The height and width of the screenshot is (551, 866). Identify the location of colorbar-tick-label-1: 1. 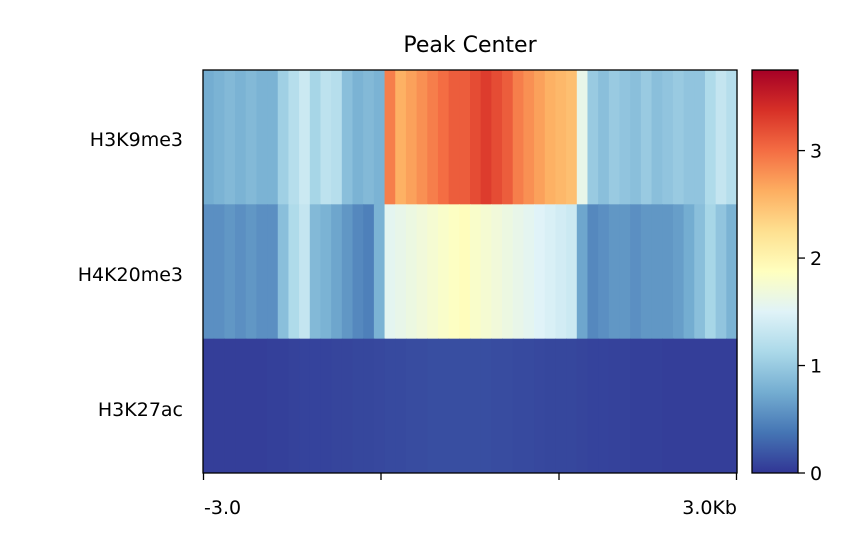
(816, 367).